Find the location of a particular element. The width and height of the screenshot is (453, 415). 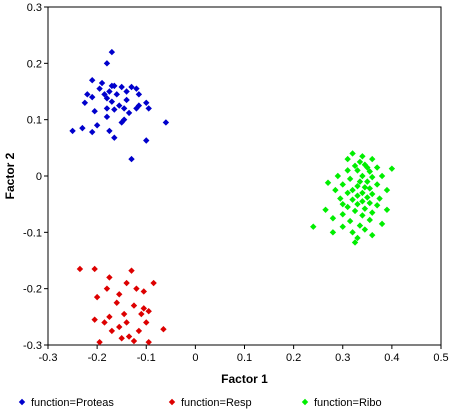

y-tick-label: -0.1 is located at coordinates (32, 233).